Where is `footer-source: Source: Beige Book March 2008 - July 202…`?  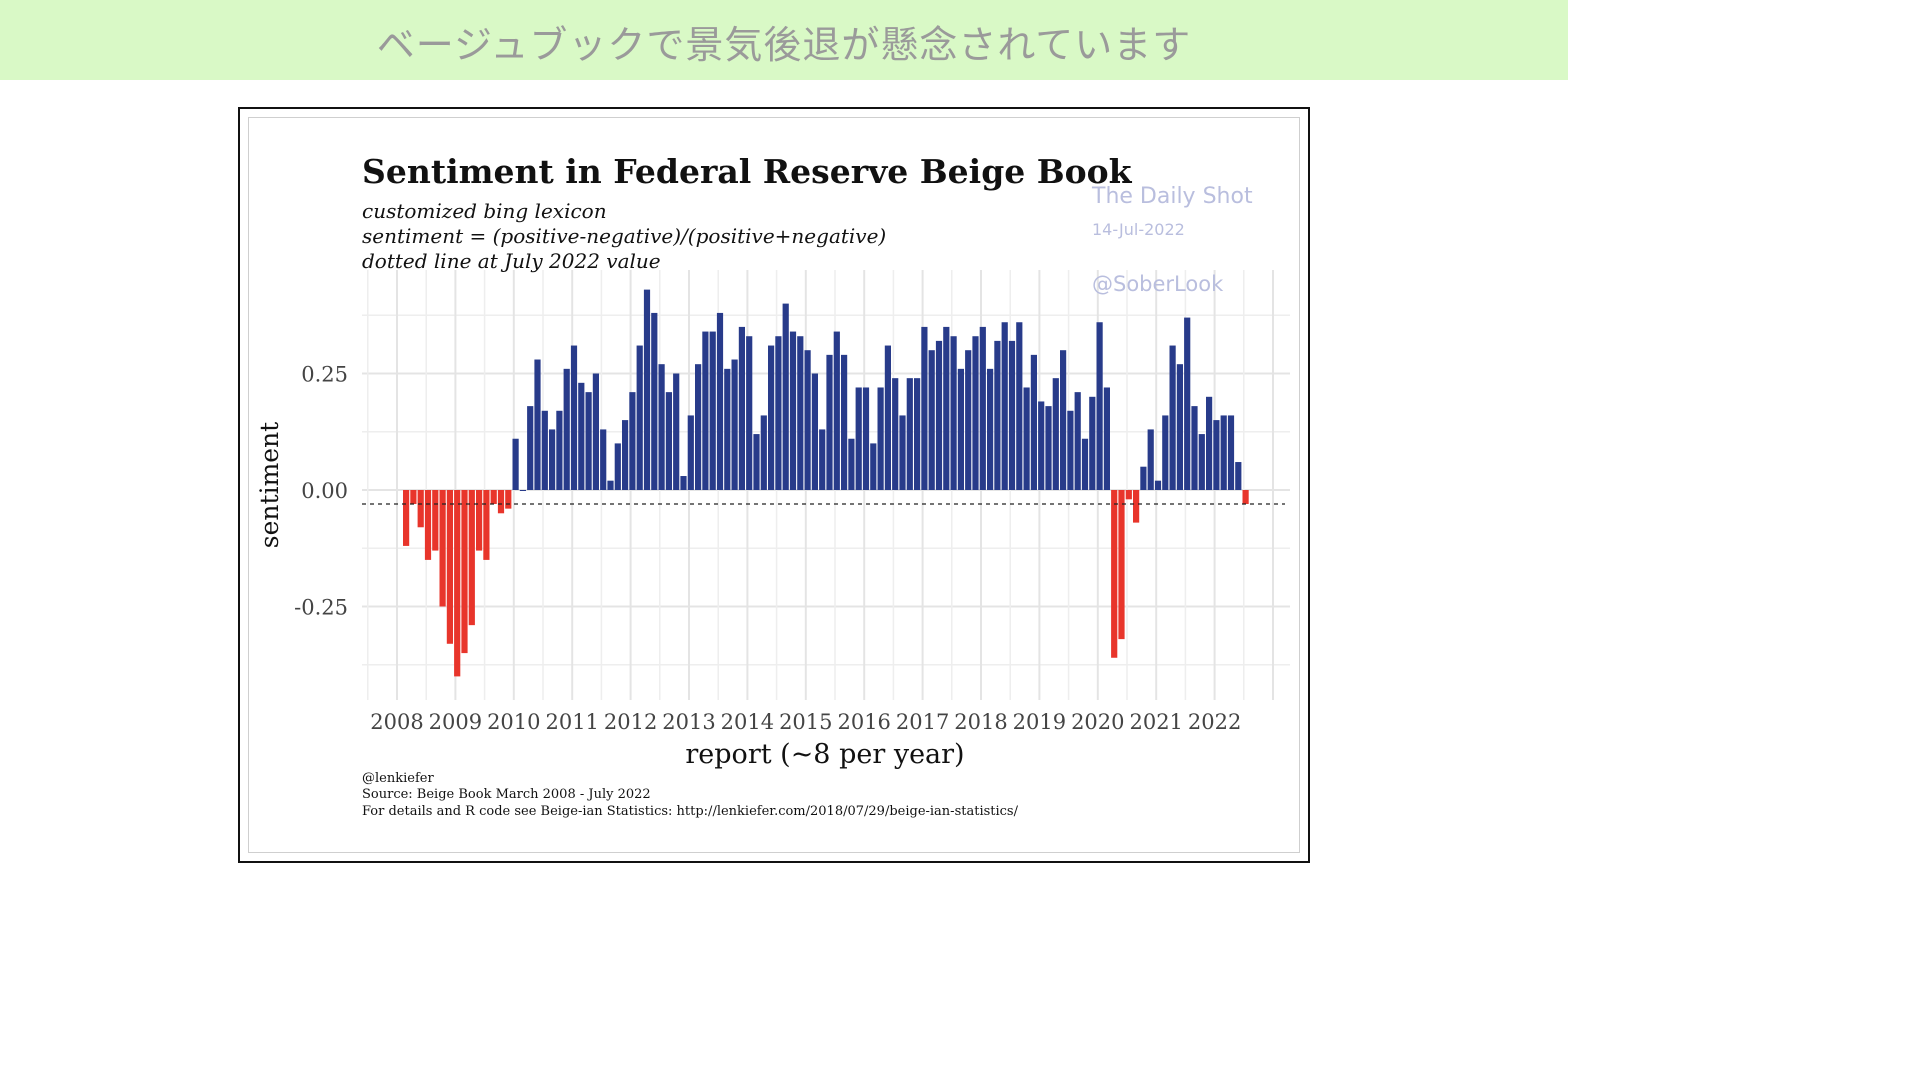
footer-source: Source: Beige Book March 2008 - July 202… is located at coordinates (506, 794).